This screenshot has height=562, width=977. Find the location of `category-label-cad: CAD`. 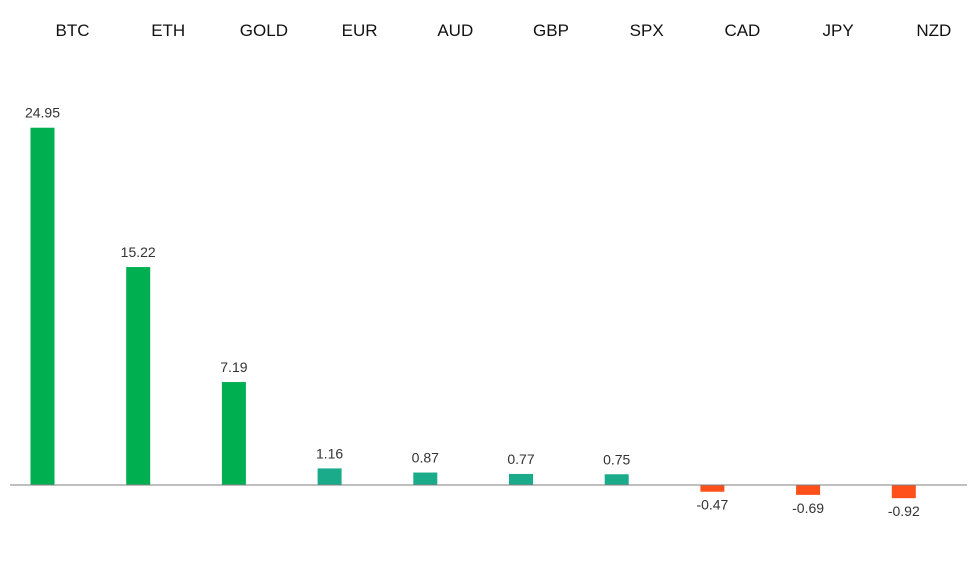

category-label-cad: CAD is located at coordinates (742, 30).